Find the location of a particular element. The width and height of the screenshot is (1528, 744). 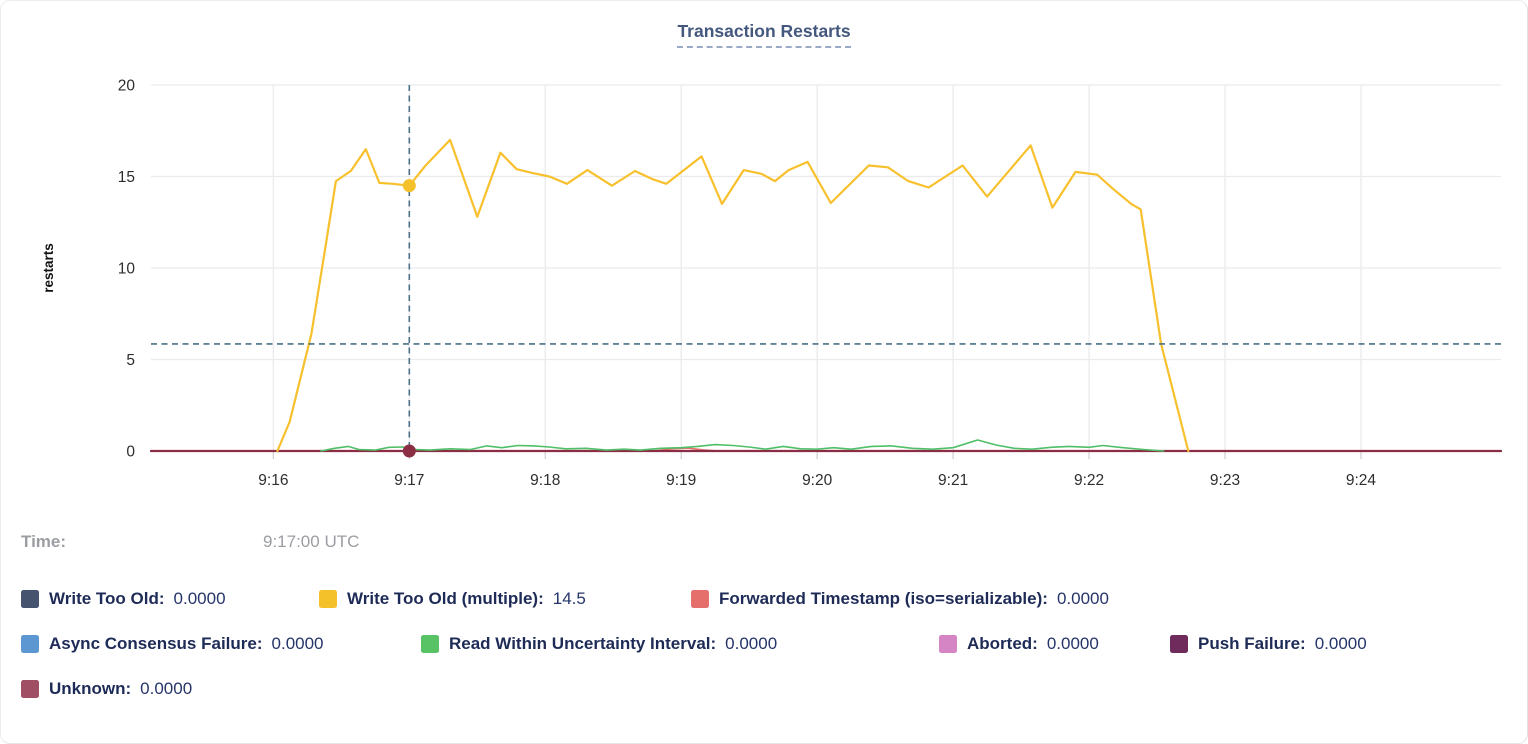

legend-swatch-async-consensus-failure is located at coordinates (30, 644).